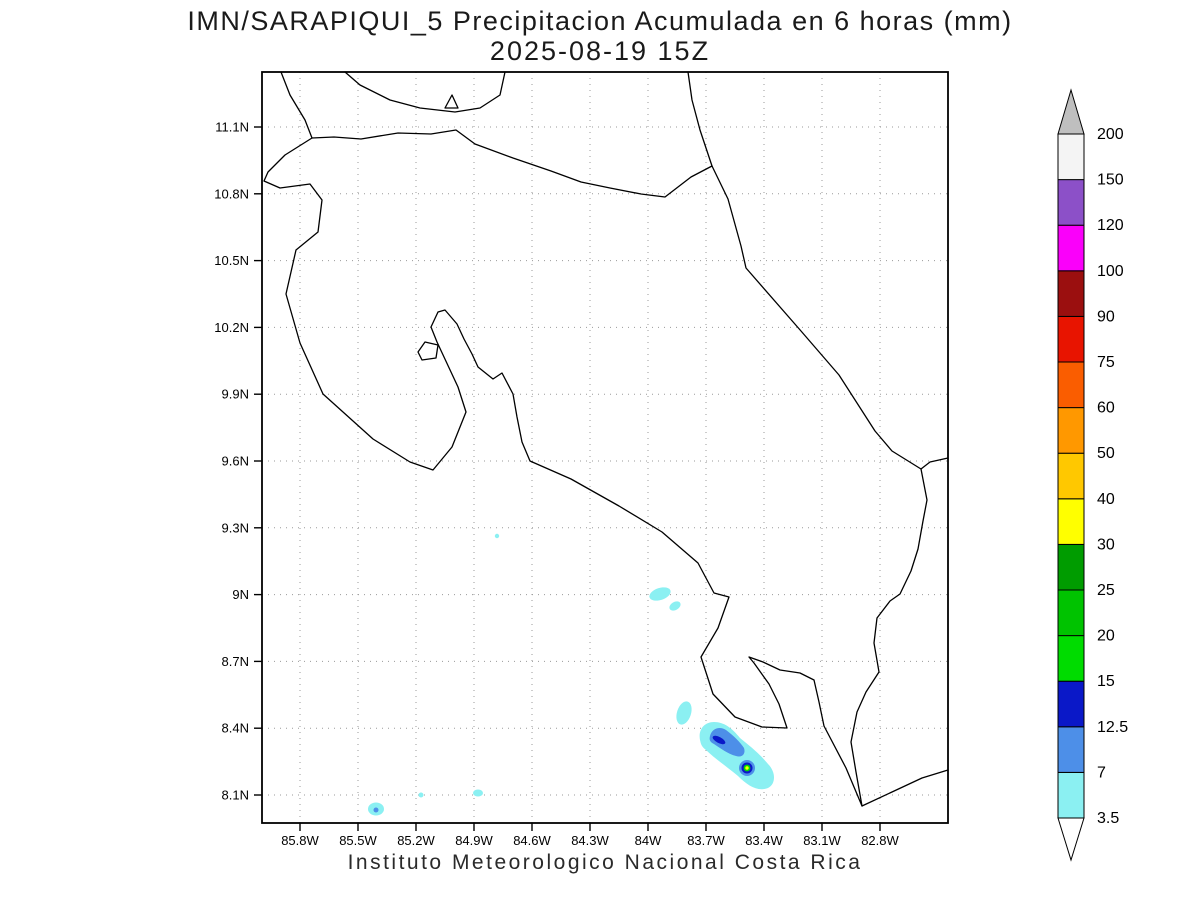  Describe the element at coordinates (675, 606) in the screenshot. I see `precip-cell-9n-blob2` at that location.